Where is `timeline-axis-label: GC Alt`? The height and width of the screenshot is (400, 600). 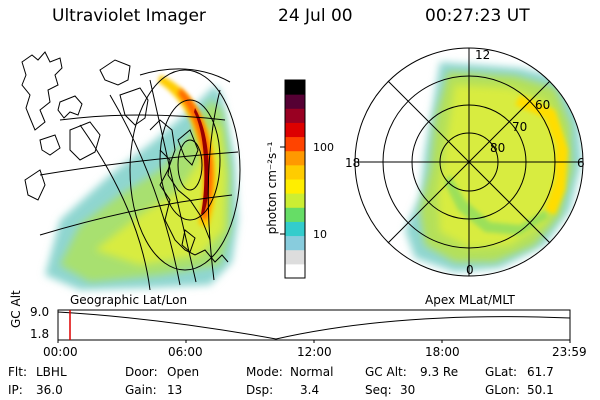
timeline-axis-label: GC Alt is located at coordinates (16, 309).